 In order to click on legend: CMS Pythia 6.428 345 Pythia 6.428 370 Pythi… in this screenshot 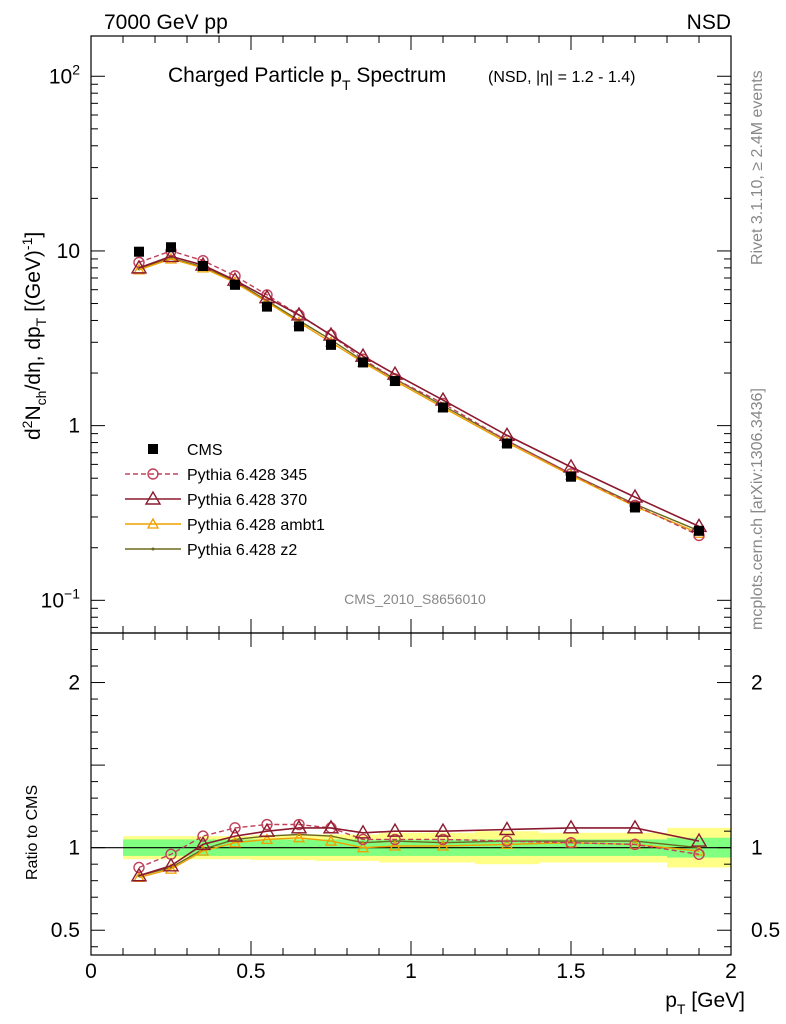, I will do `click(225, 500)`.